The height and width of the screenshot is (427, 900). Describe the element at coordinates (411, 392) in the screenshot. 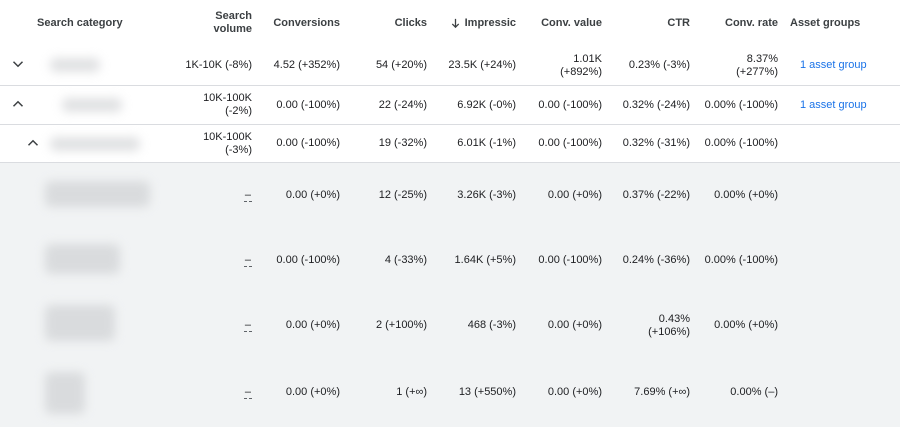

I see `cell-value: 1 (+∞)` at that location.